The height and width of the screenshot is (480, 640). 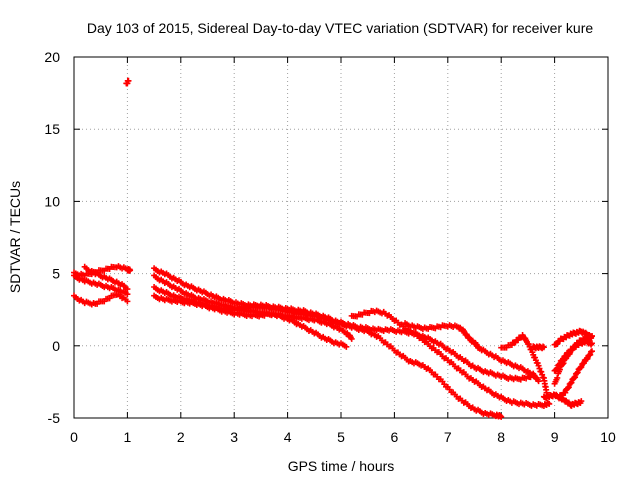 What do you see at coordinates (573, 355) in the screenshot?
I see `series-track-o` at bounding box center [573, 355].